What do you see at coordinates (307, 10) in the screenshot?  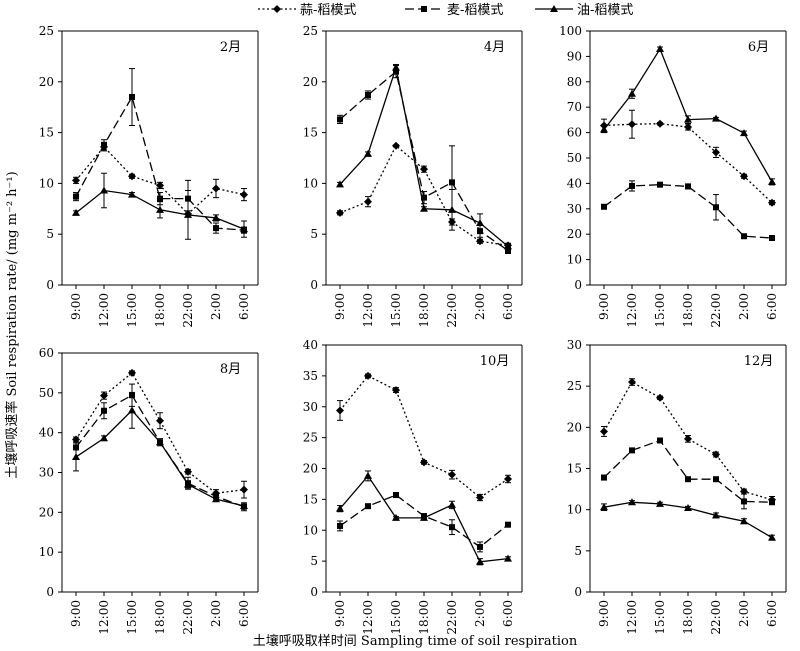 I see `legend-item-1: 蒜-稻模式` at bounding box center [307, 10].